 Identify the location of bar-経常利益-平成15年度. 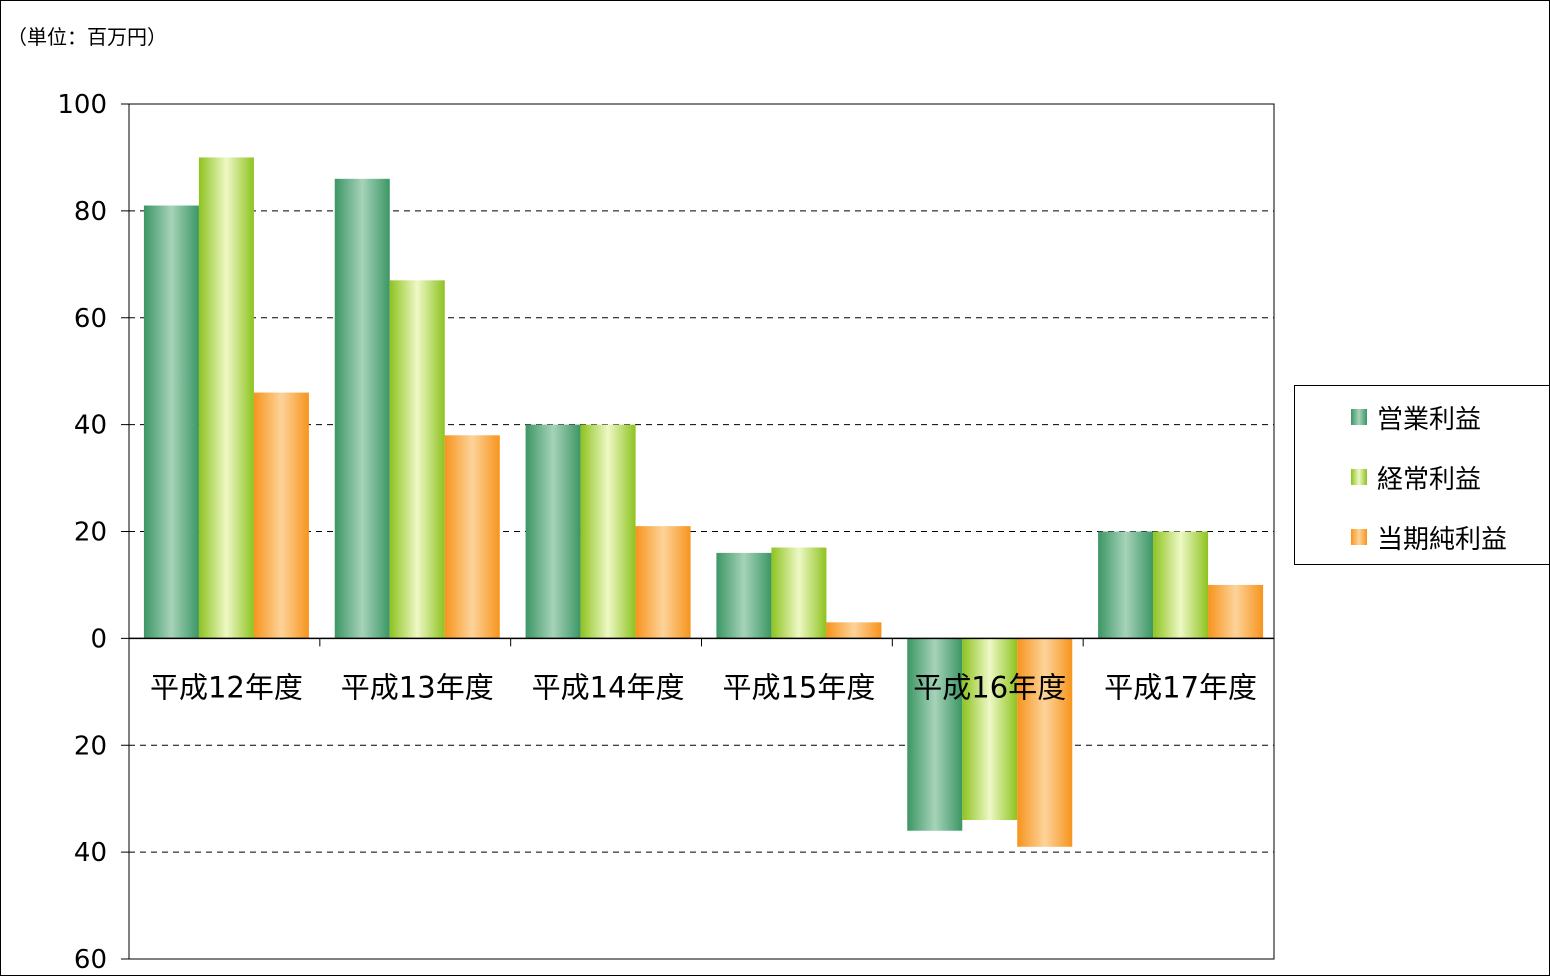
(799, 593).